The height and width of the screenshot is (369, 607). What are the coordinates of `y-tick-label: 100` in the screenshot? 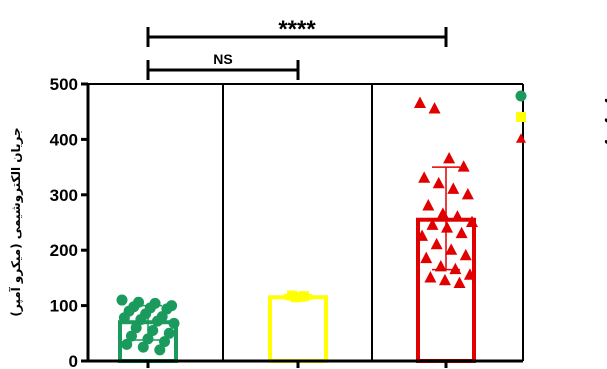 It's located at (64, 306).